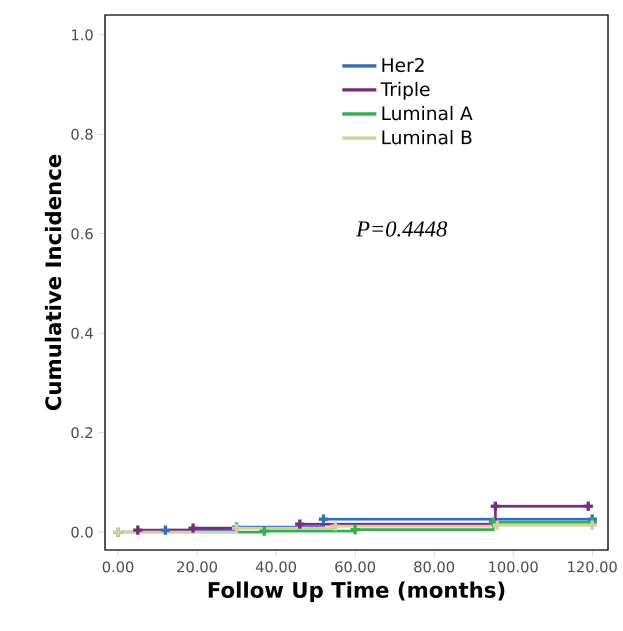 The height and width of the screenshot is (631, 623). I want to click on legend-label: Her2, so click(403, 65).